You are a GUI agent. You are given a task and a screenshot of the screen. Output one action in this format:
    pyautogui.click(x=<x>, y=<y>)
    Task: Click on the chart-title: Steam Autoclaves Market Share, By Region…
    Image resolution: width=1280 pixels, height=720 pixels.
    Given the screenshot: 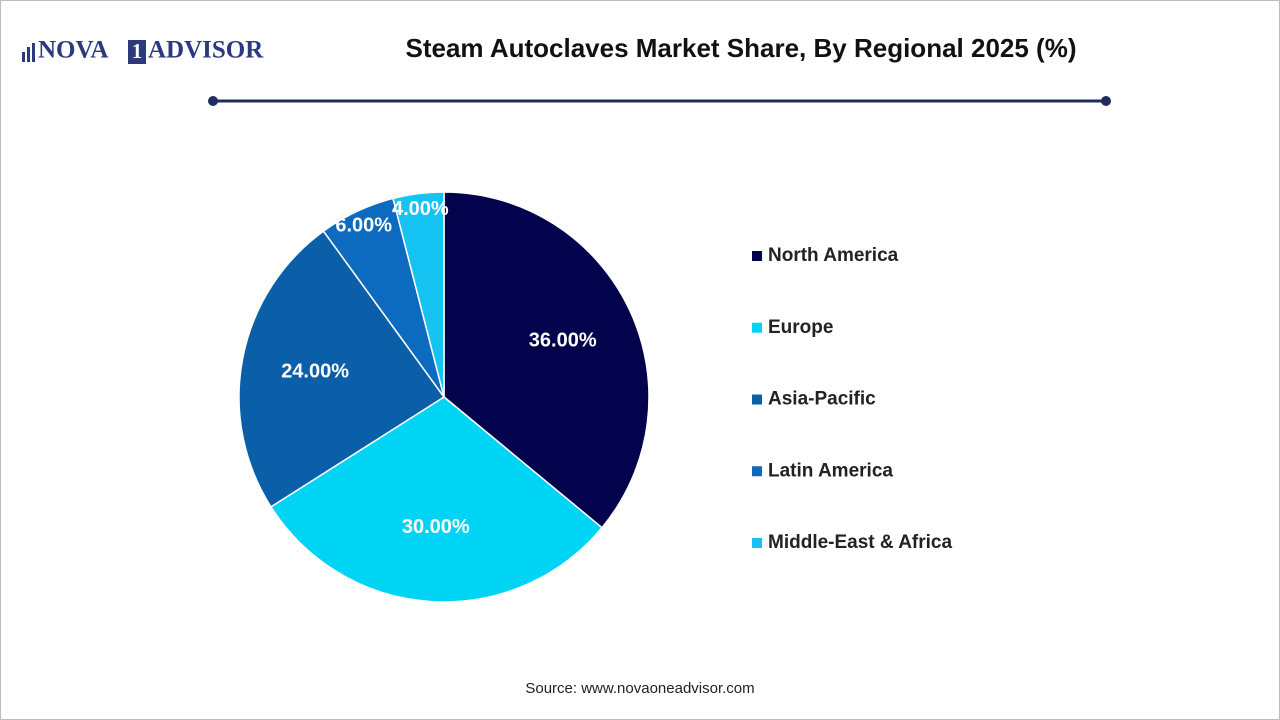 What is the action you would take?
    pyautogui.click(x=741, y=48)
    